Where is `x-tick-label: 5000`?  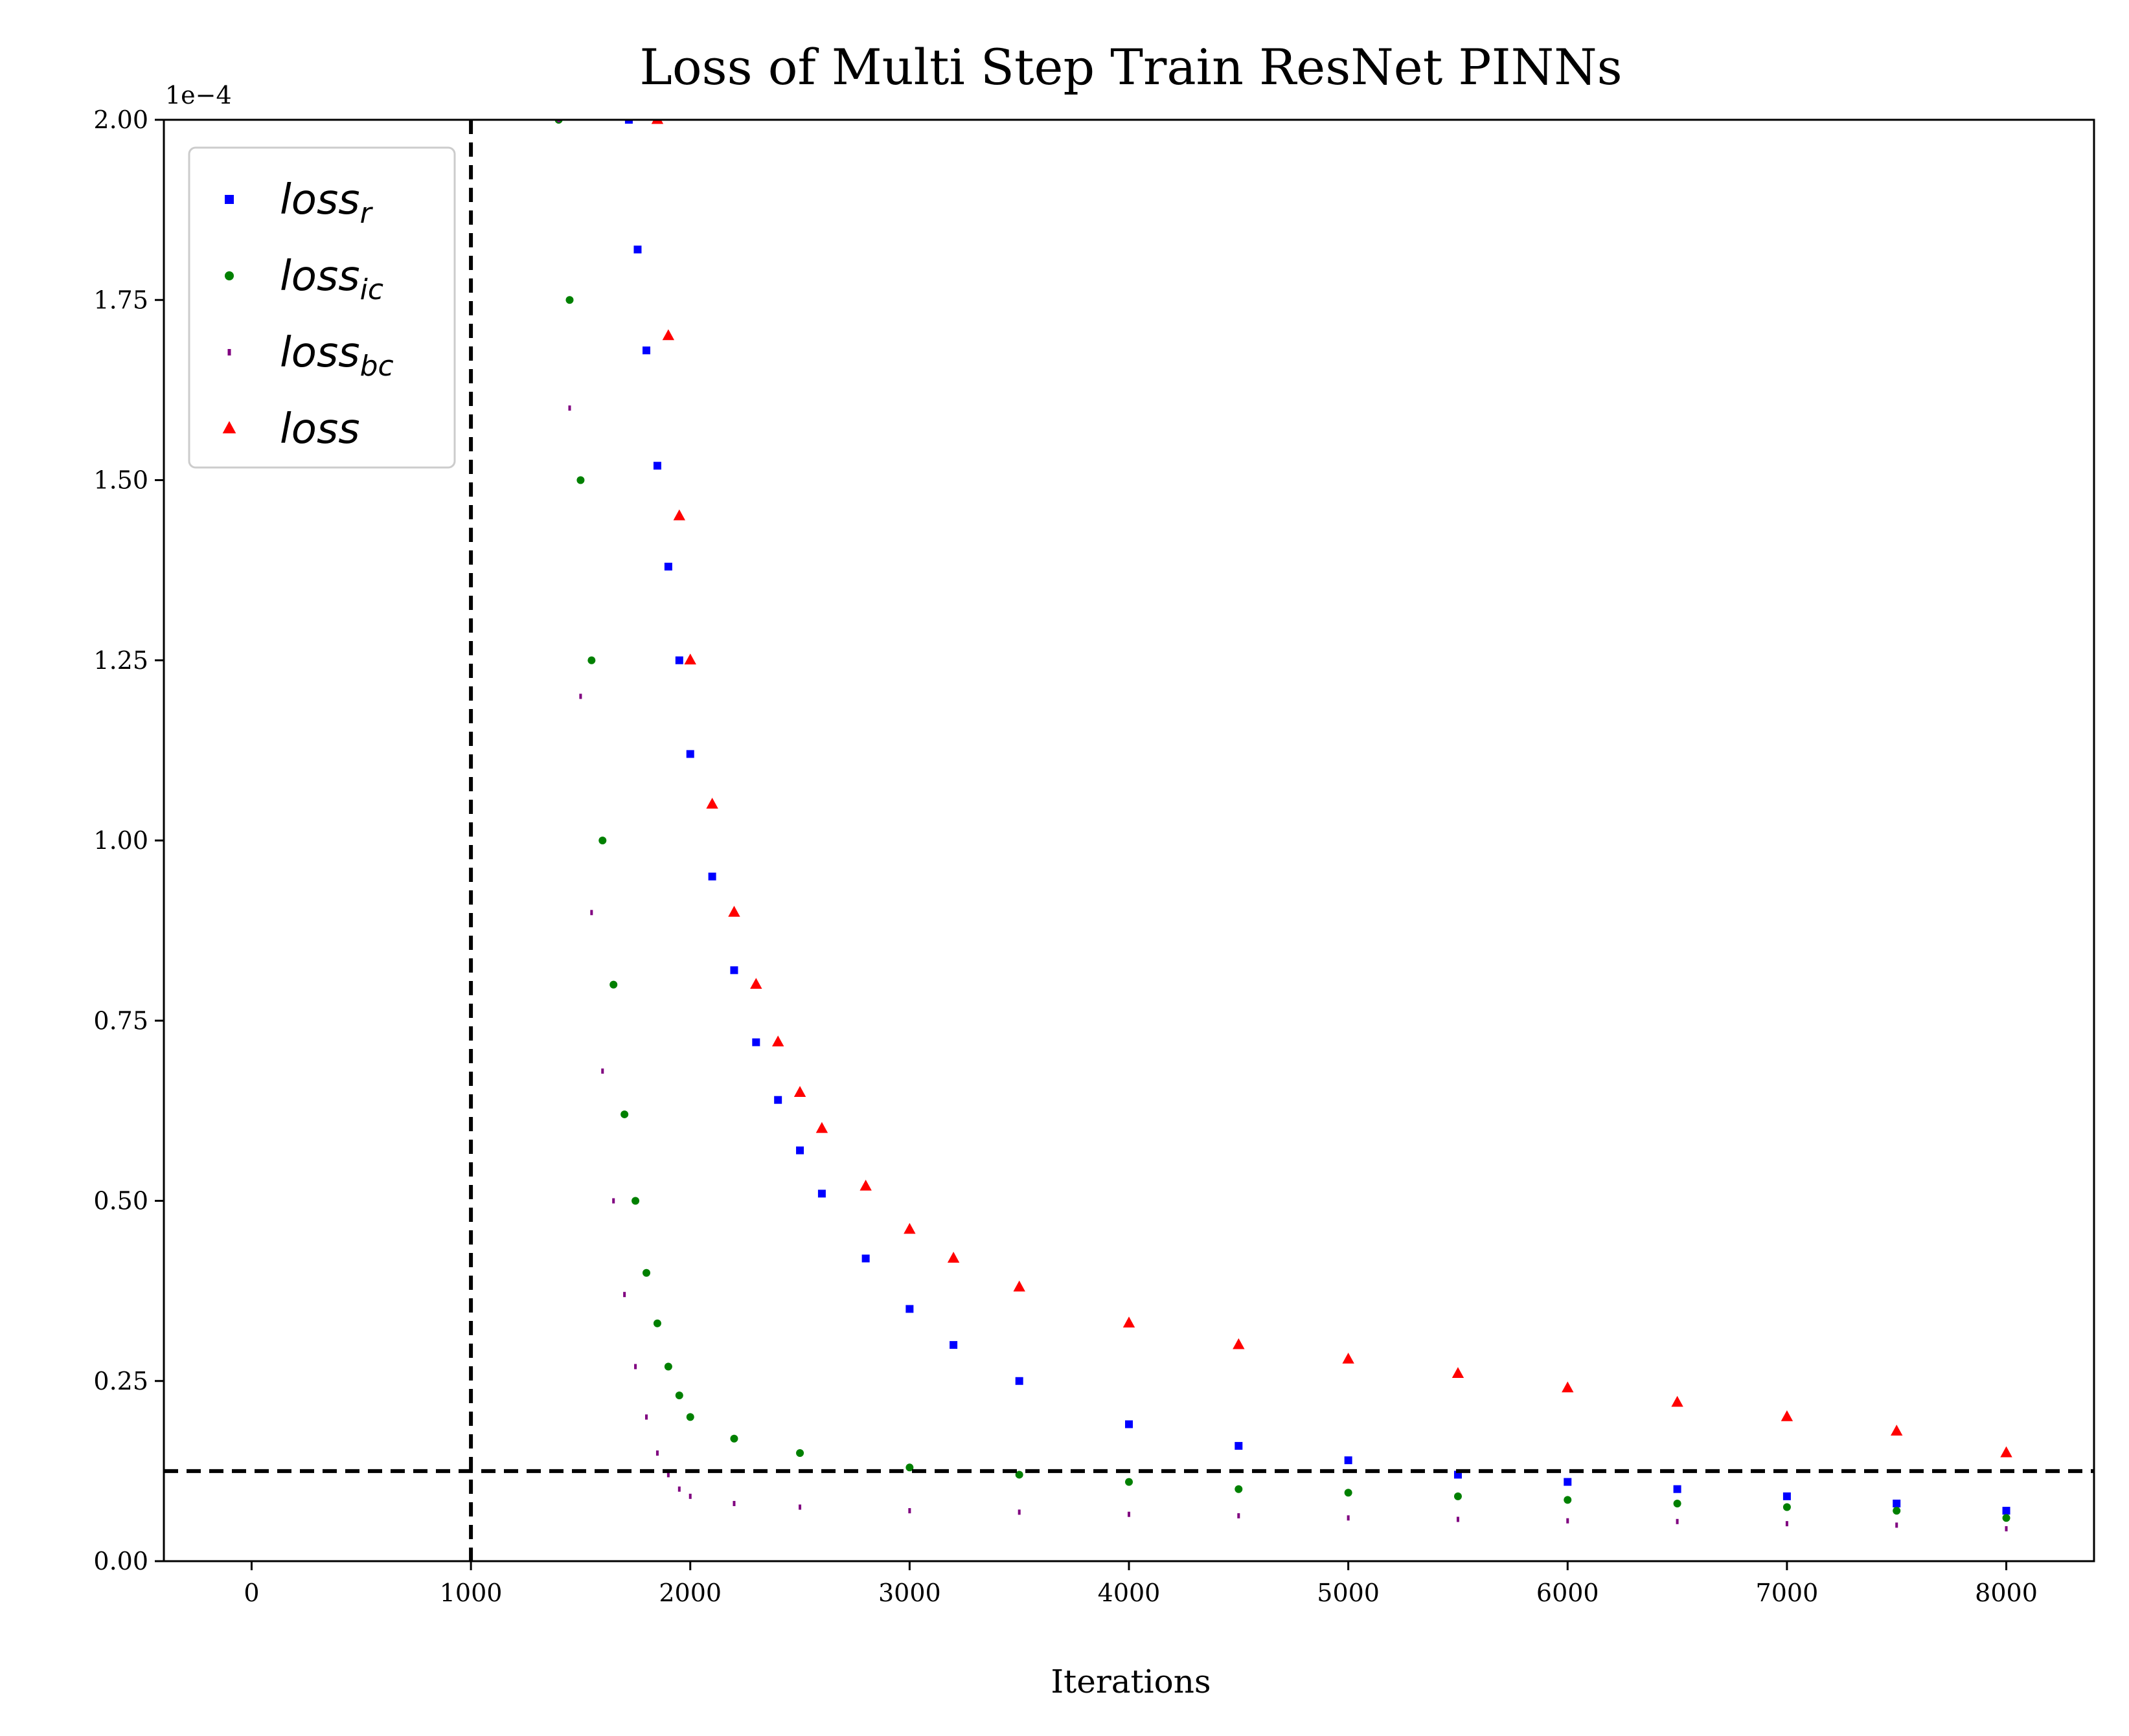 x-tick-label: 5000 is located at coordinates (1348, 1593).